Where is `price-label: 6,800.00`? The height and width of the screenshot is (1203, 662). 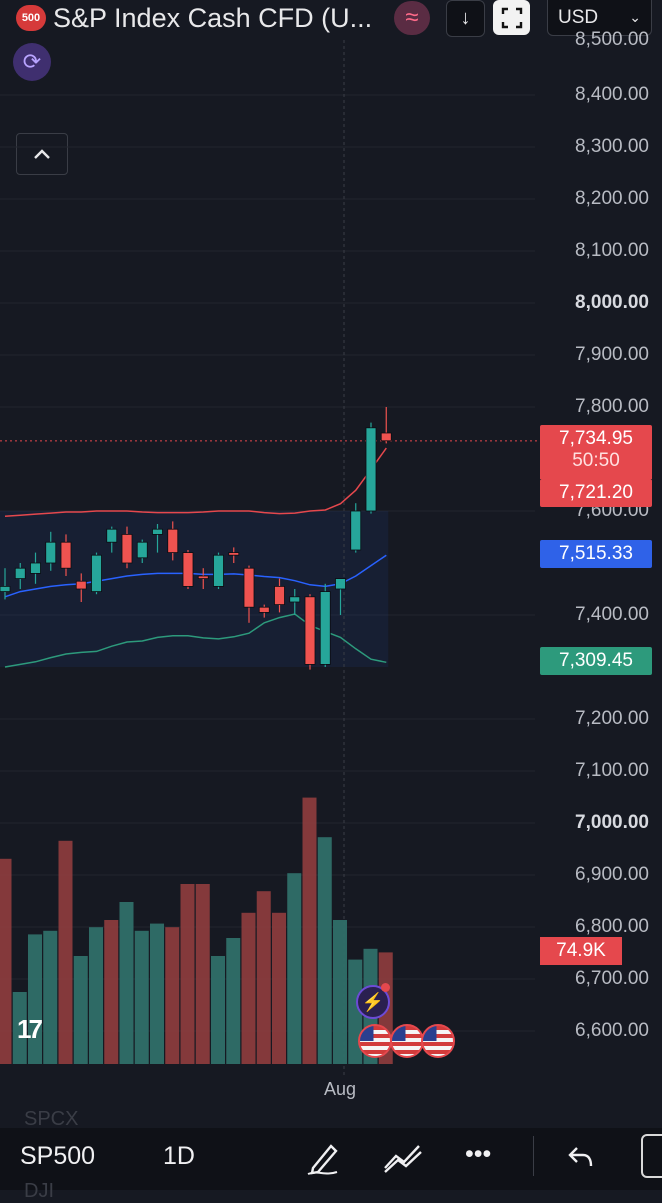
price-label: 6,800.00 is located at coordinates (612, 926).